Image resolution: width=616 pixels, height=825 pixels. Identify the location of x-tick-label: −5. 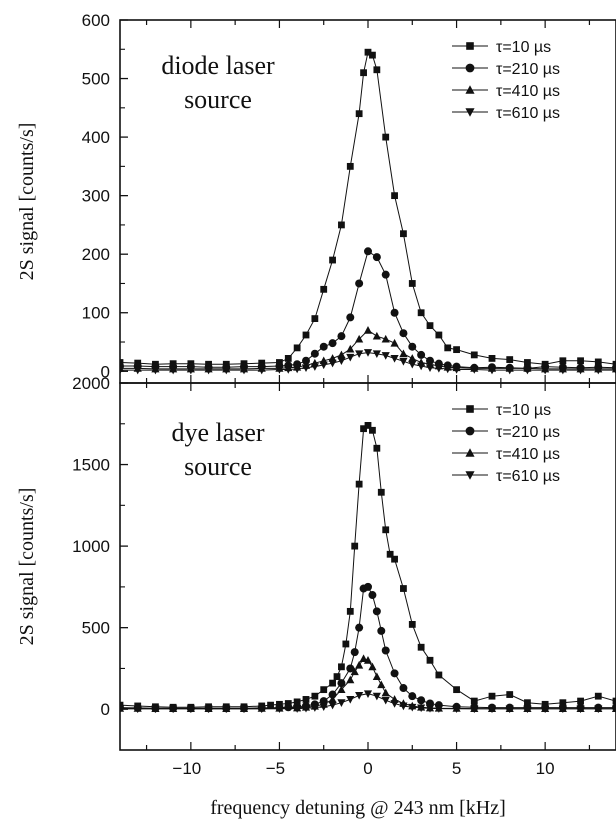
(275, 768).